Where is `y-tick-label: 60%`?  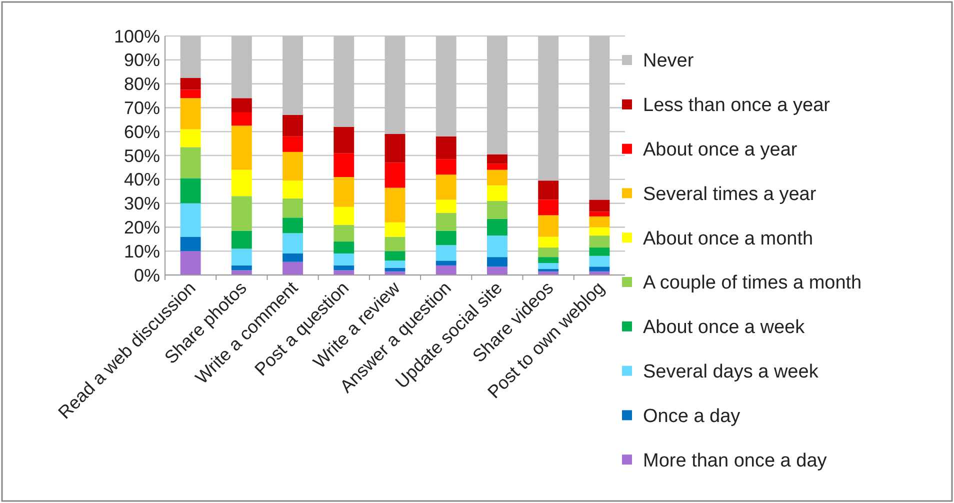
y-tick-label: 60% is located at coordinates (142, 132).